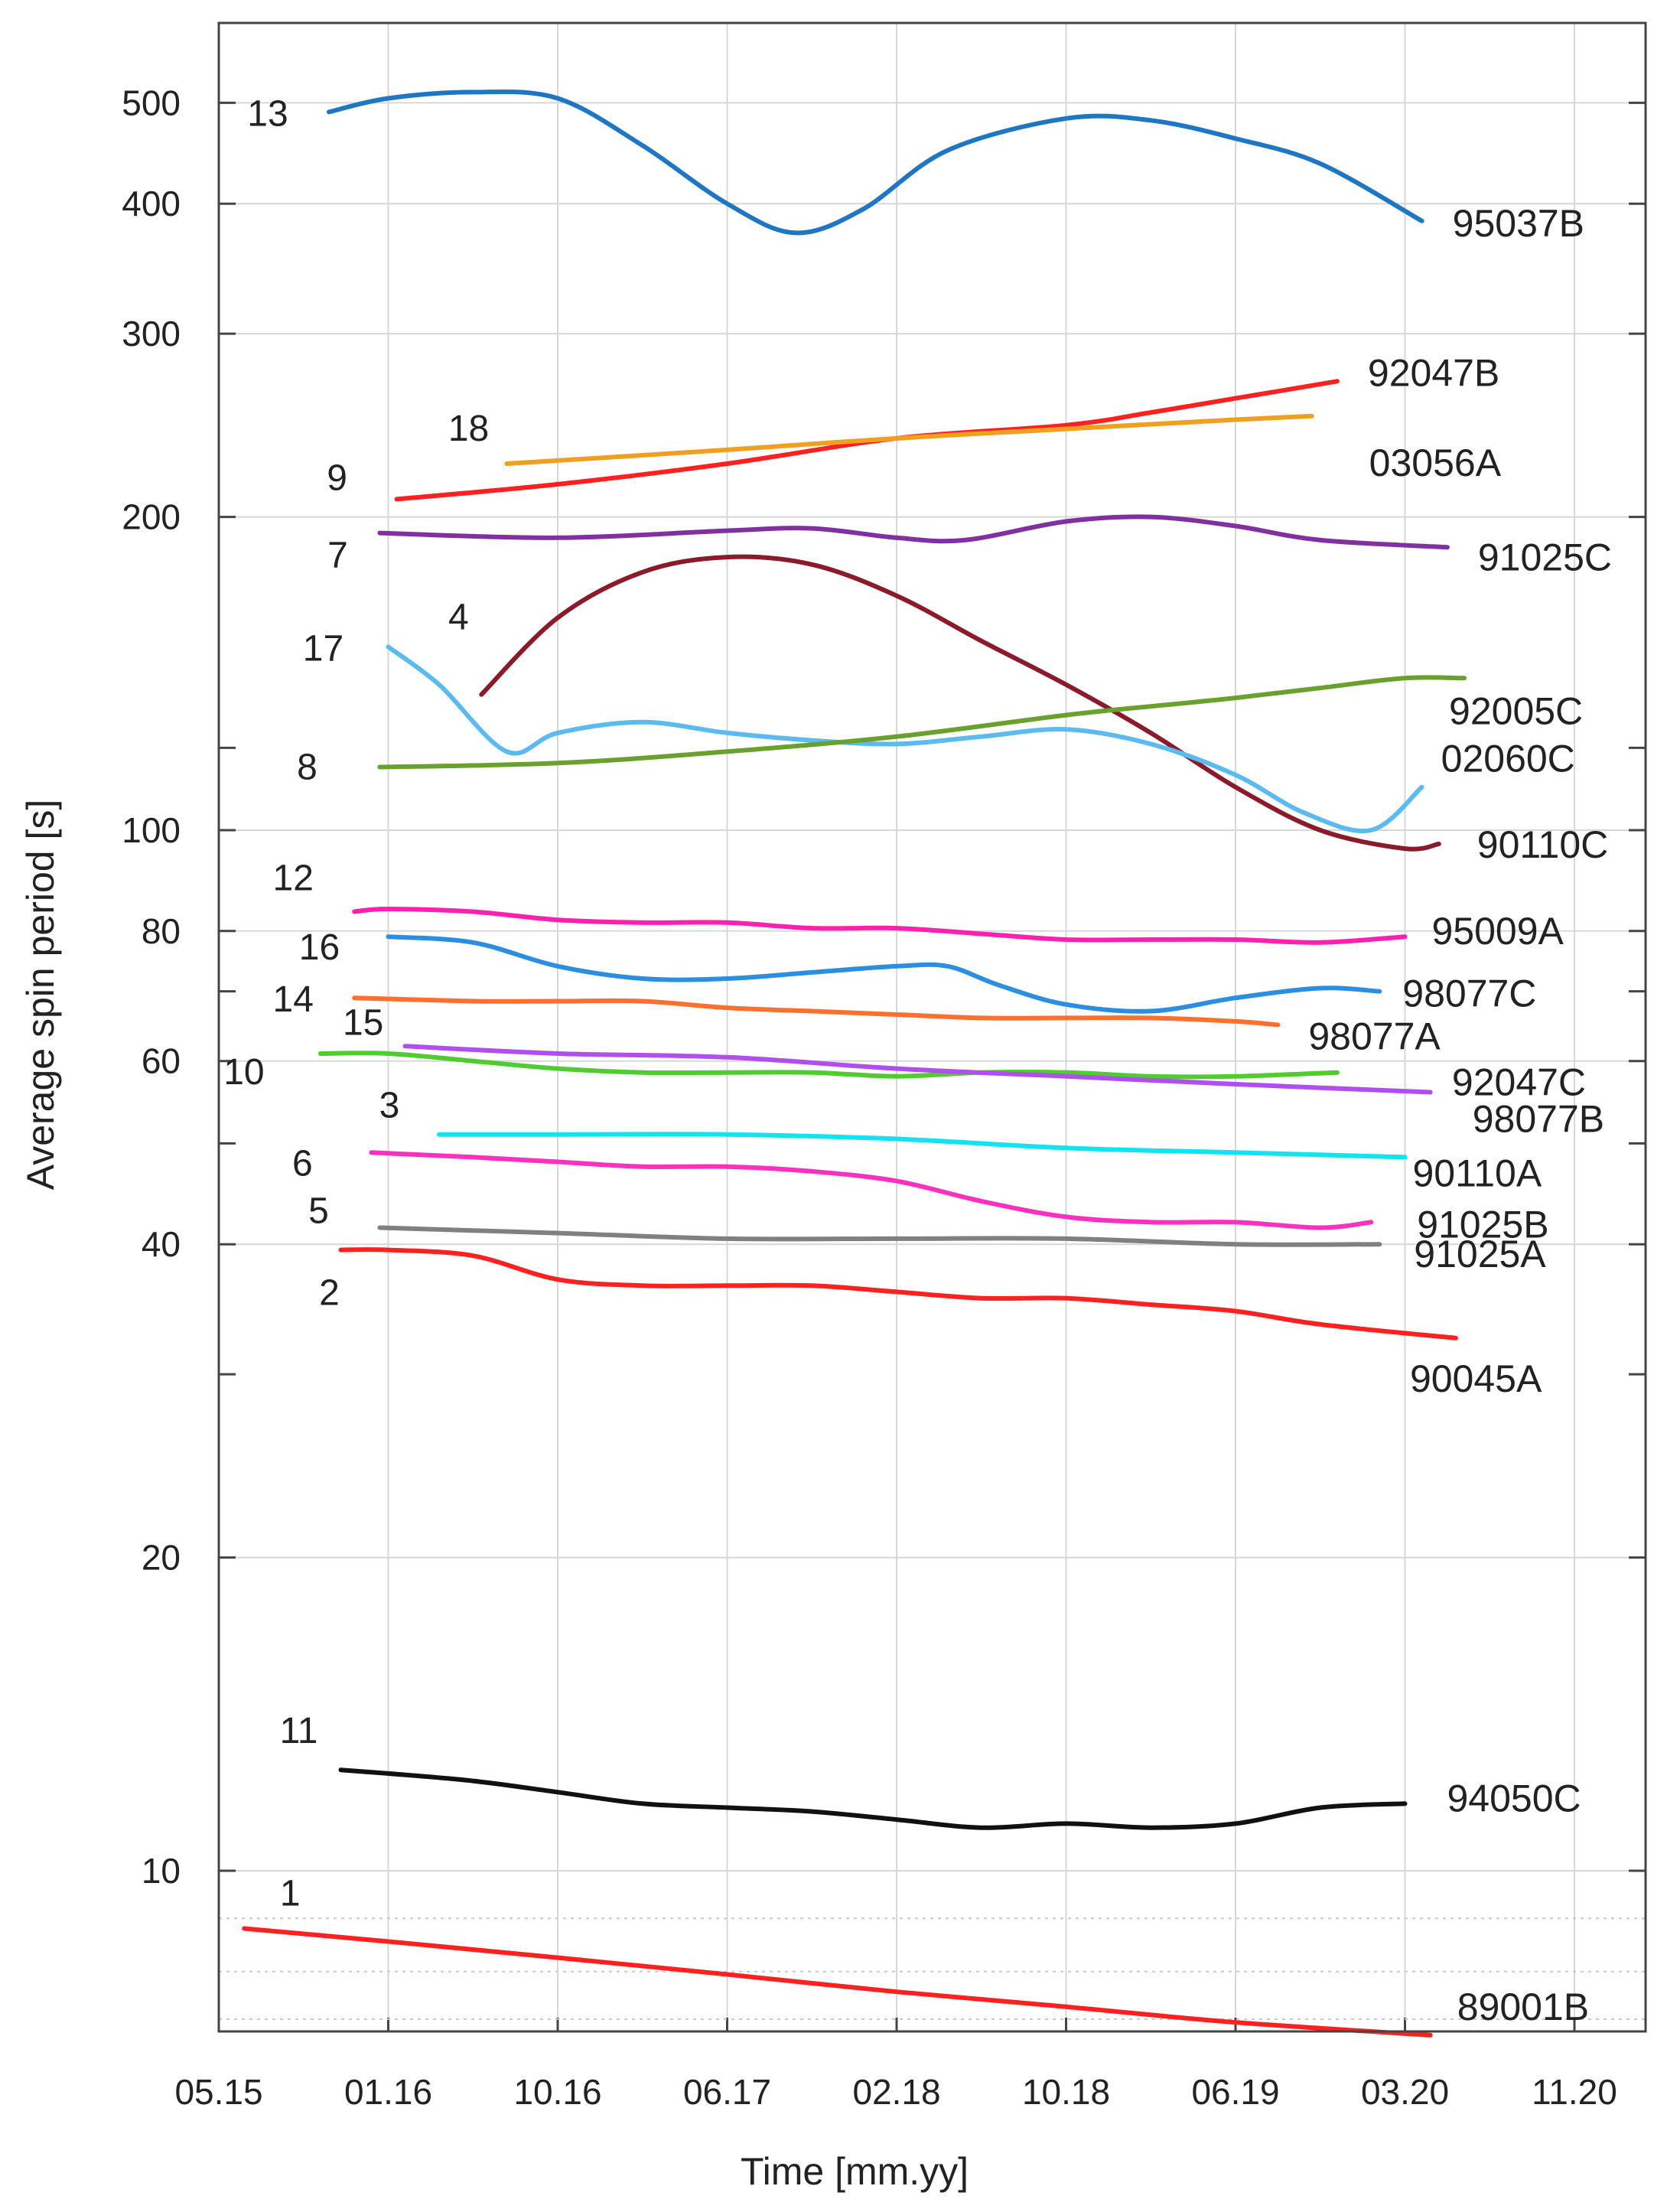 This screenshot has height=2212, width=1667. I want to click on series-id-label: 98077A, so click(1374, 1036).